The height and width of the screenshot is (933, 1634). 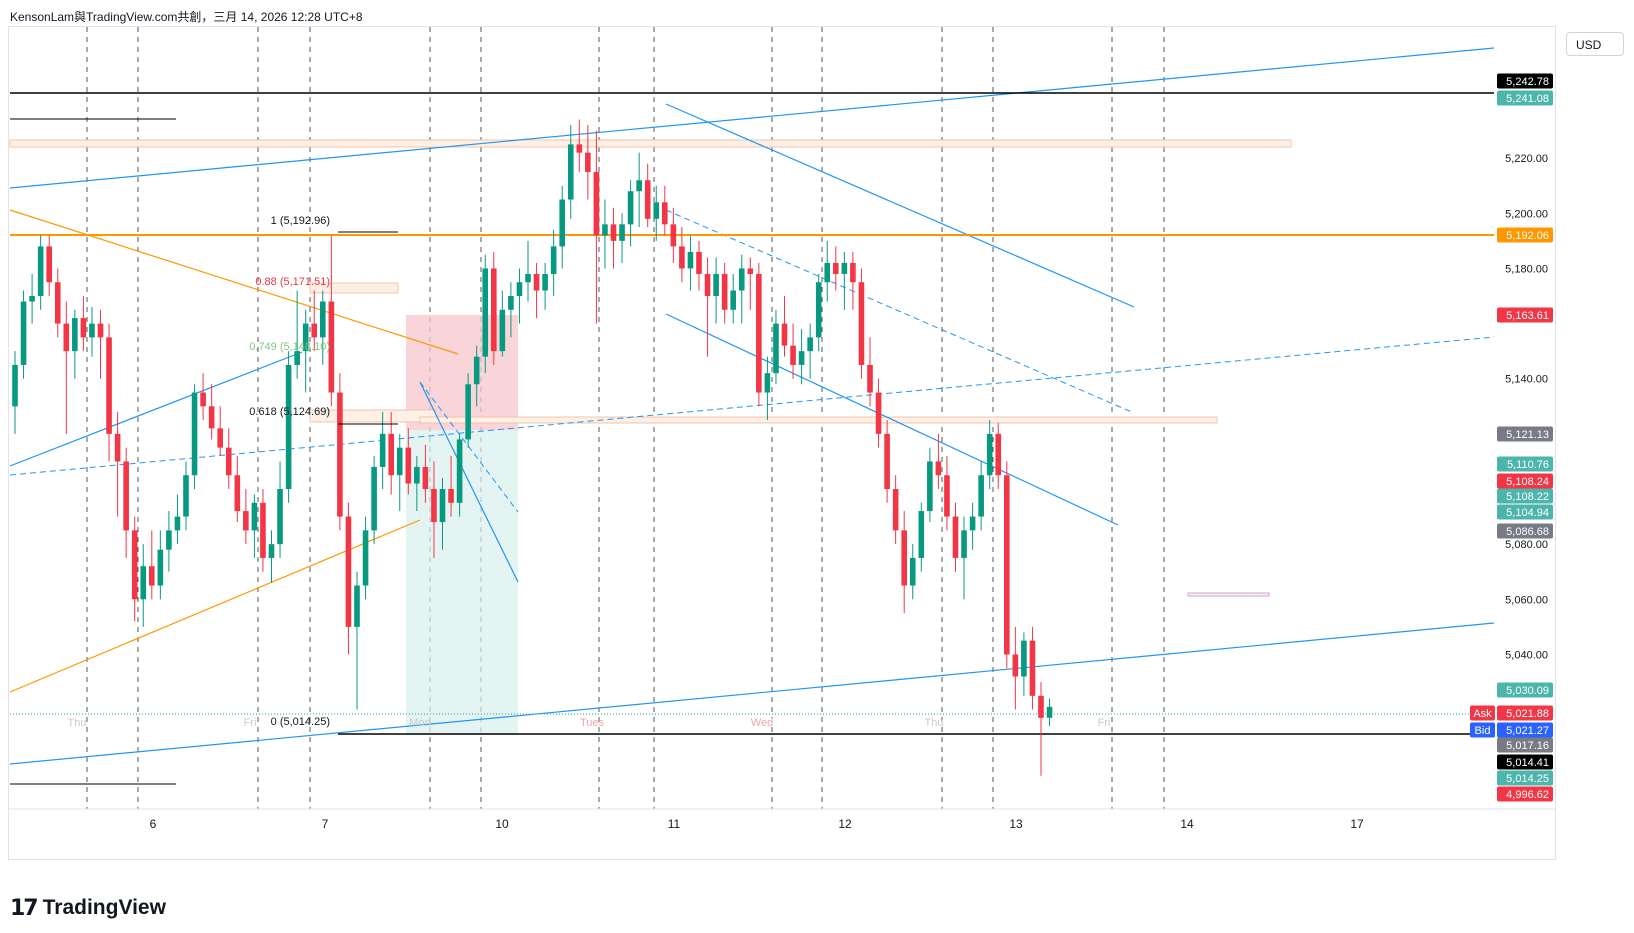 What do you see at coordinates (1525, 496) in the screenshot?
I see `price-label: 5,108.22` at bounding box center [1525, 496].